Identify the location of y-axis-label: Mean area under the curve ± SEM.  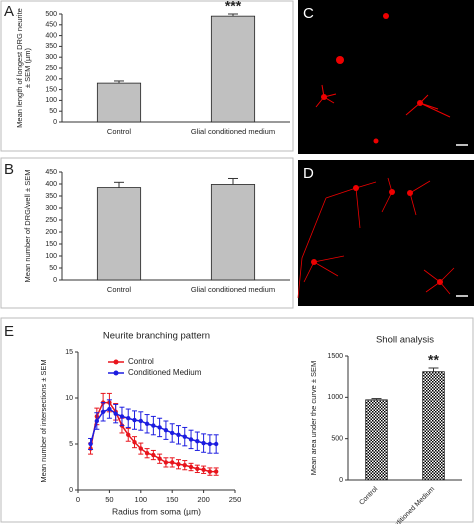
(313, 418).